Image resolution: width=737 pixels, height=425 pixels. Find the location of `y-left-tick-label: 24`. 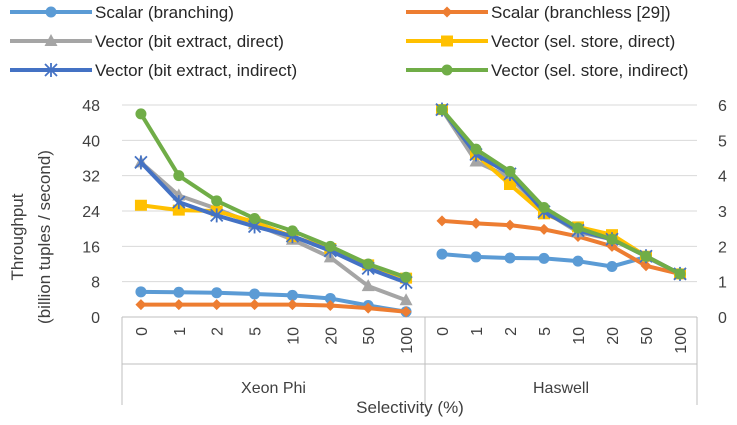

y-left-tick-label: 24 is located at coordinates (91, 212).